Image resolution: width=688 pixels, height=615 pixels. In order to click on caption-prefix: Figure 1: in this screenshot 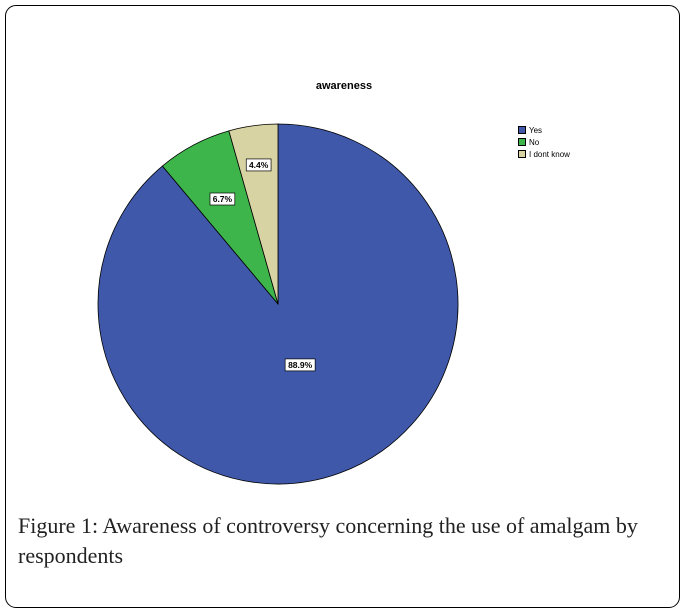, I will do `click(58, 525)`.